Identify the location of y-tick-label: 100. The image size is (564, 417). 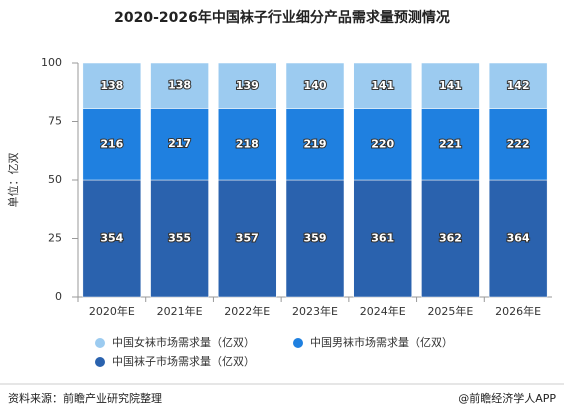
(51, 62).